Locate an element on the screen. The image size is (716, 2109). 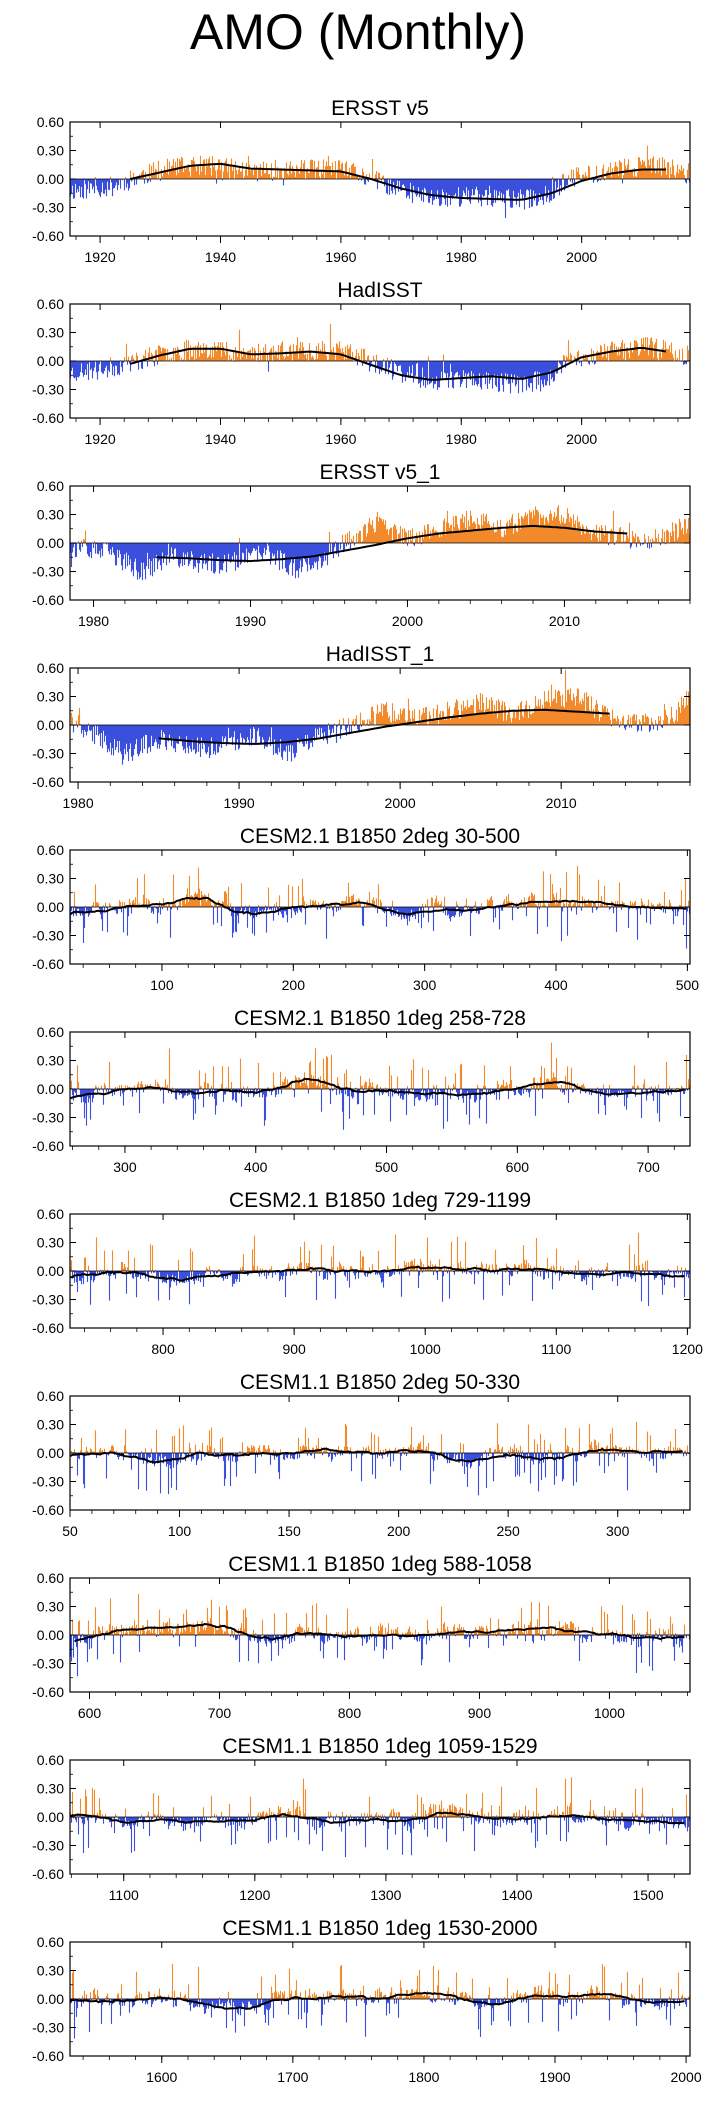
x-tick-label: 900 is located at coordinates (480, 1713).